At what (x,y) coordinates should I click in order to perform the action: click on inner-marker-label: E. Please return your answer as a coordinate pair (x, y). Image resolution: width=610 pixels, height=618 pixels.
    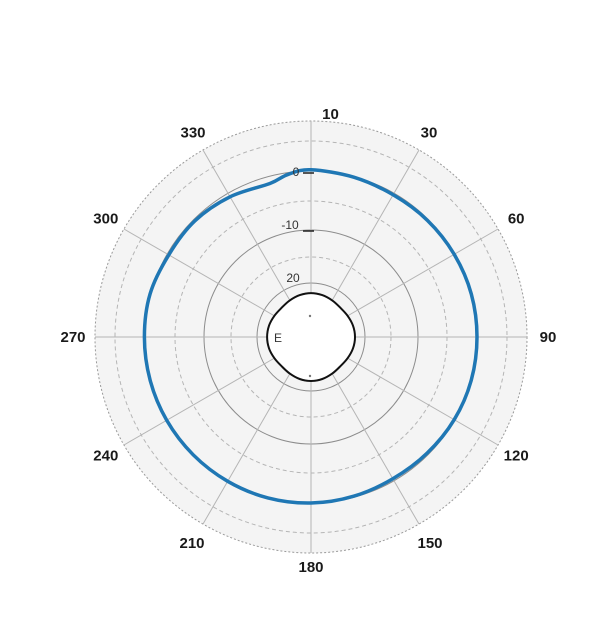
    Looking at the image, I should click on (278, 338).